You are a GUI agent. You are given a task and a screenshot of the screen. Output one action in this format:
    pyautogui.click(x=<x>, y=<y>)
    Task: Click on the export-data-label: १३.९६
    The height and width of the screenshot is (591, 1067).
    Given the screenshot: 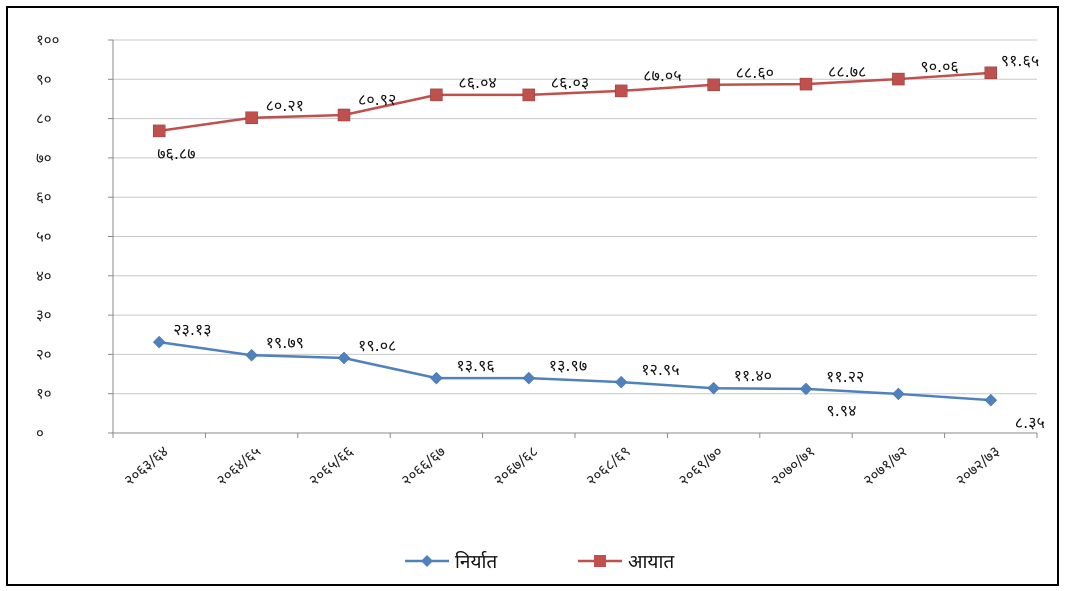 What is the action you would take?
    pyautogui.click(x=475, y=365)
    